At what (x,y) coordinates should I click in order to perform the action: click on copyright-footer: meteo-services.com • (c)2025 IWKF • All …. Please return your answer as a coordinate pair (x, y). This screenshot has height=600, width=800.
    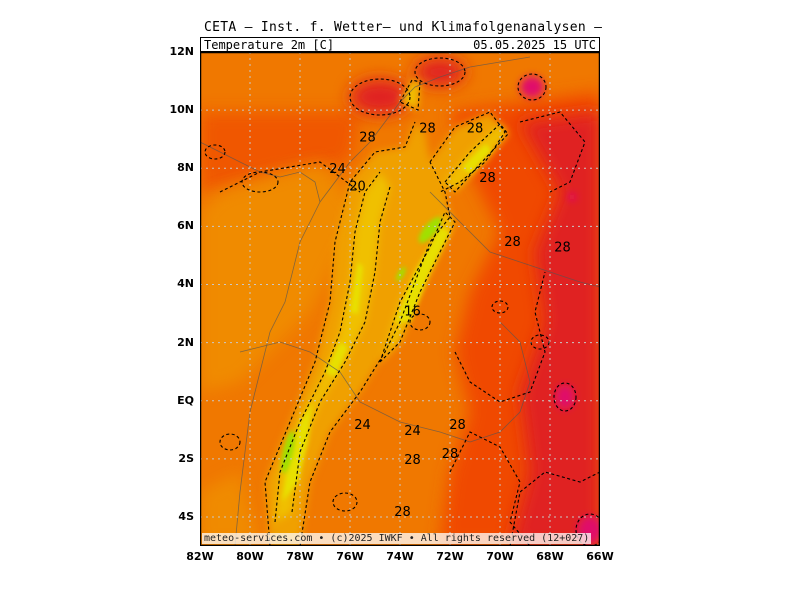
    Looking at the image, I should click on (397, 538).